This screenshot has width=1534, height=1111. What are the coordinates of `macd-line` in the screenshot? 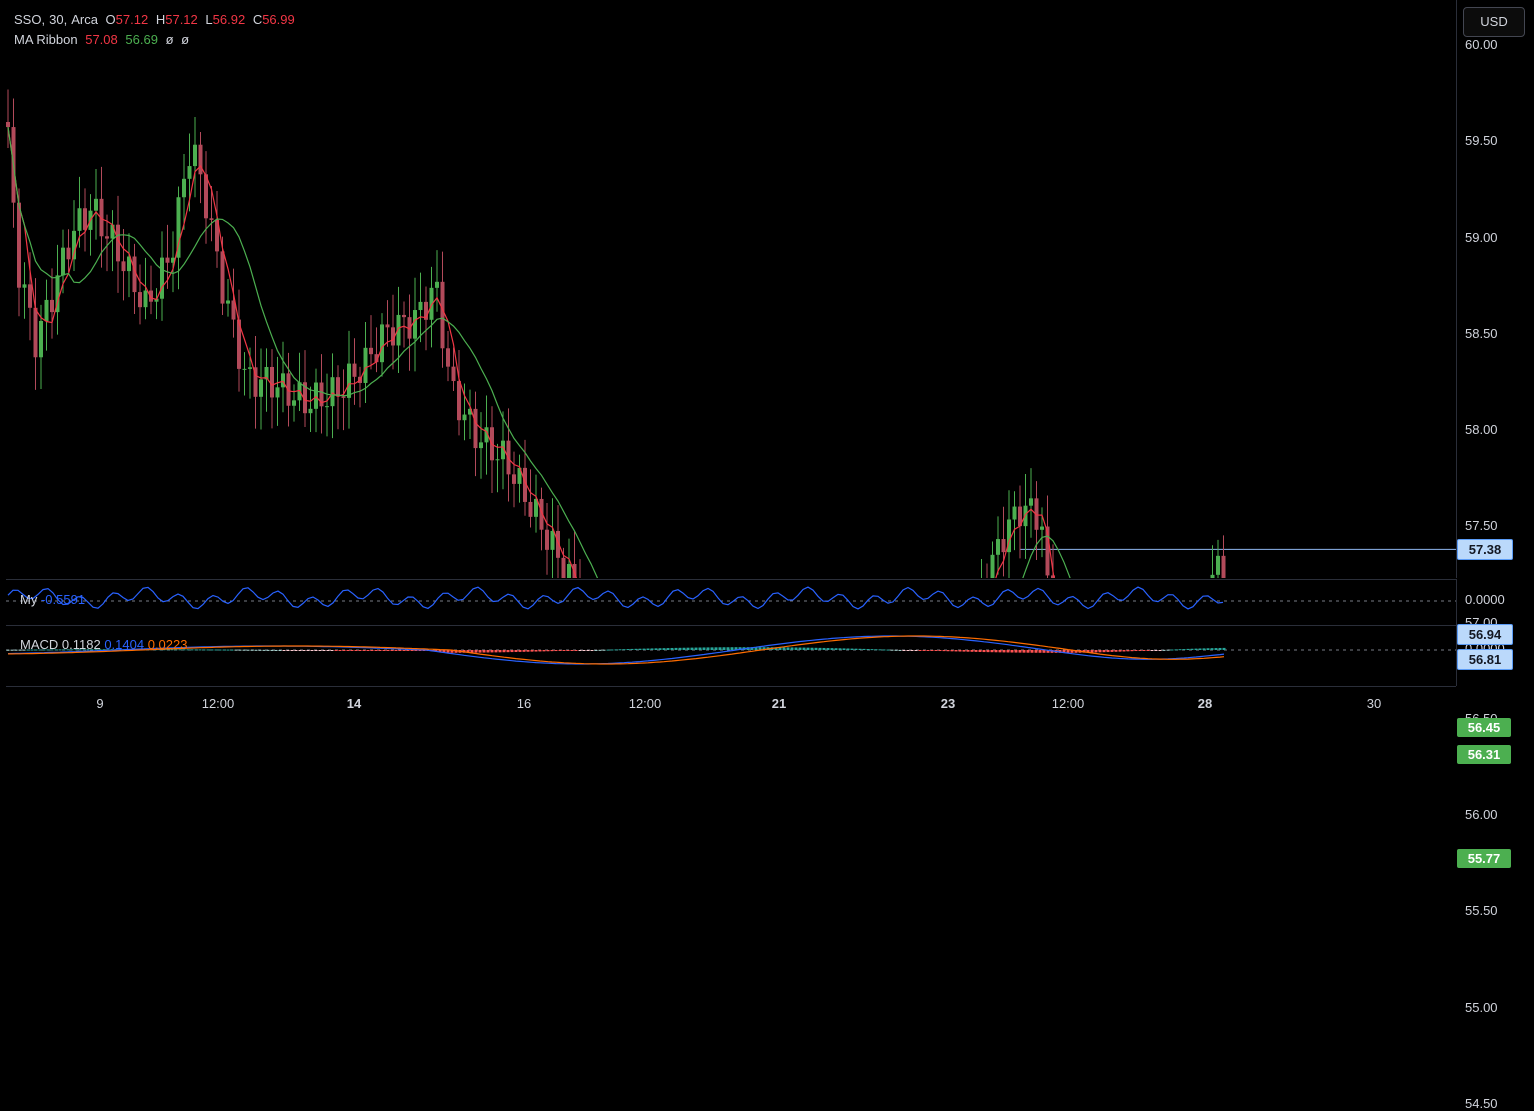 It's located at (616, 650).